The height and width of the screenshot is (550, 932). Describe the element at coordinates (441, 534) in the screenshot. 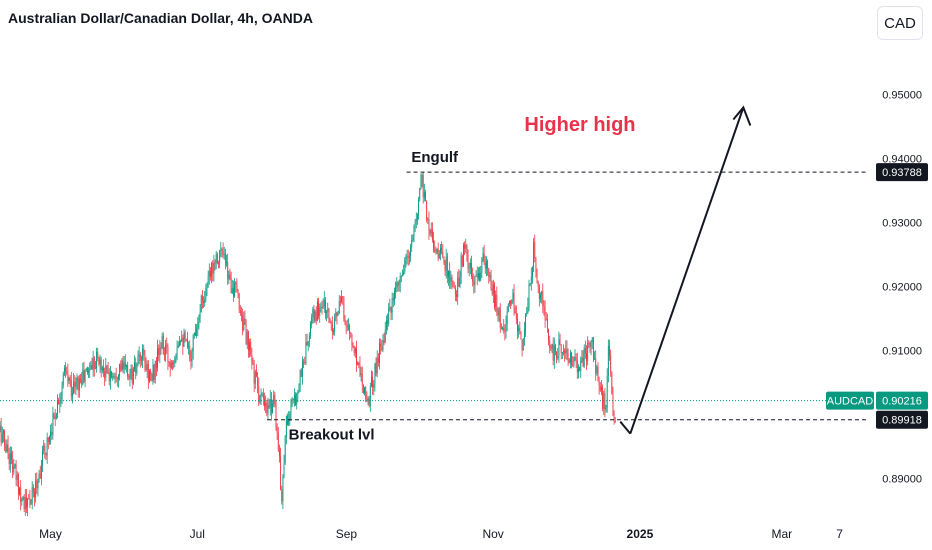

I see `time-axis: May Jul Sep Nov 2025 Mar 7` at that location.